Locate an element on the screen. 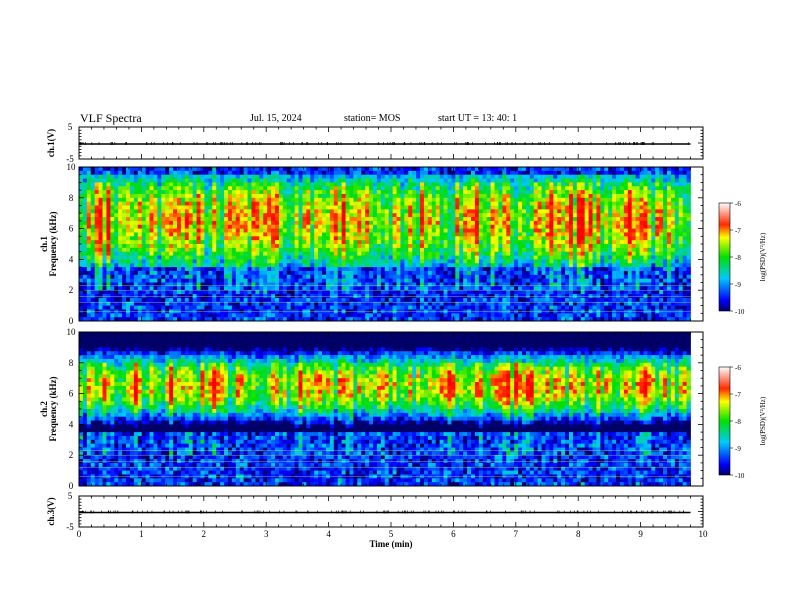 This screenshot has height=612, width=792. ch1-waveform-panel is located at coordinates (391, 143).